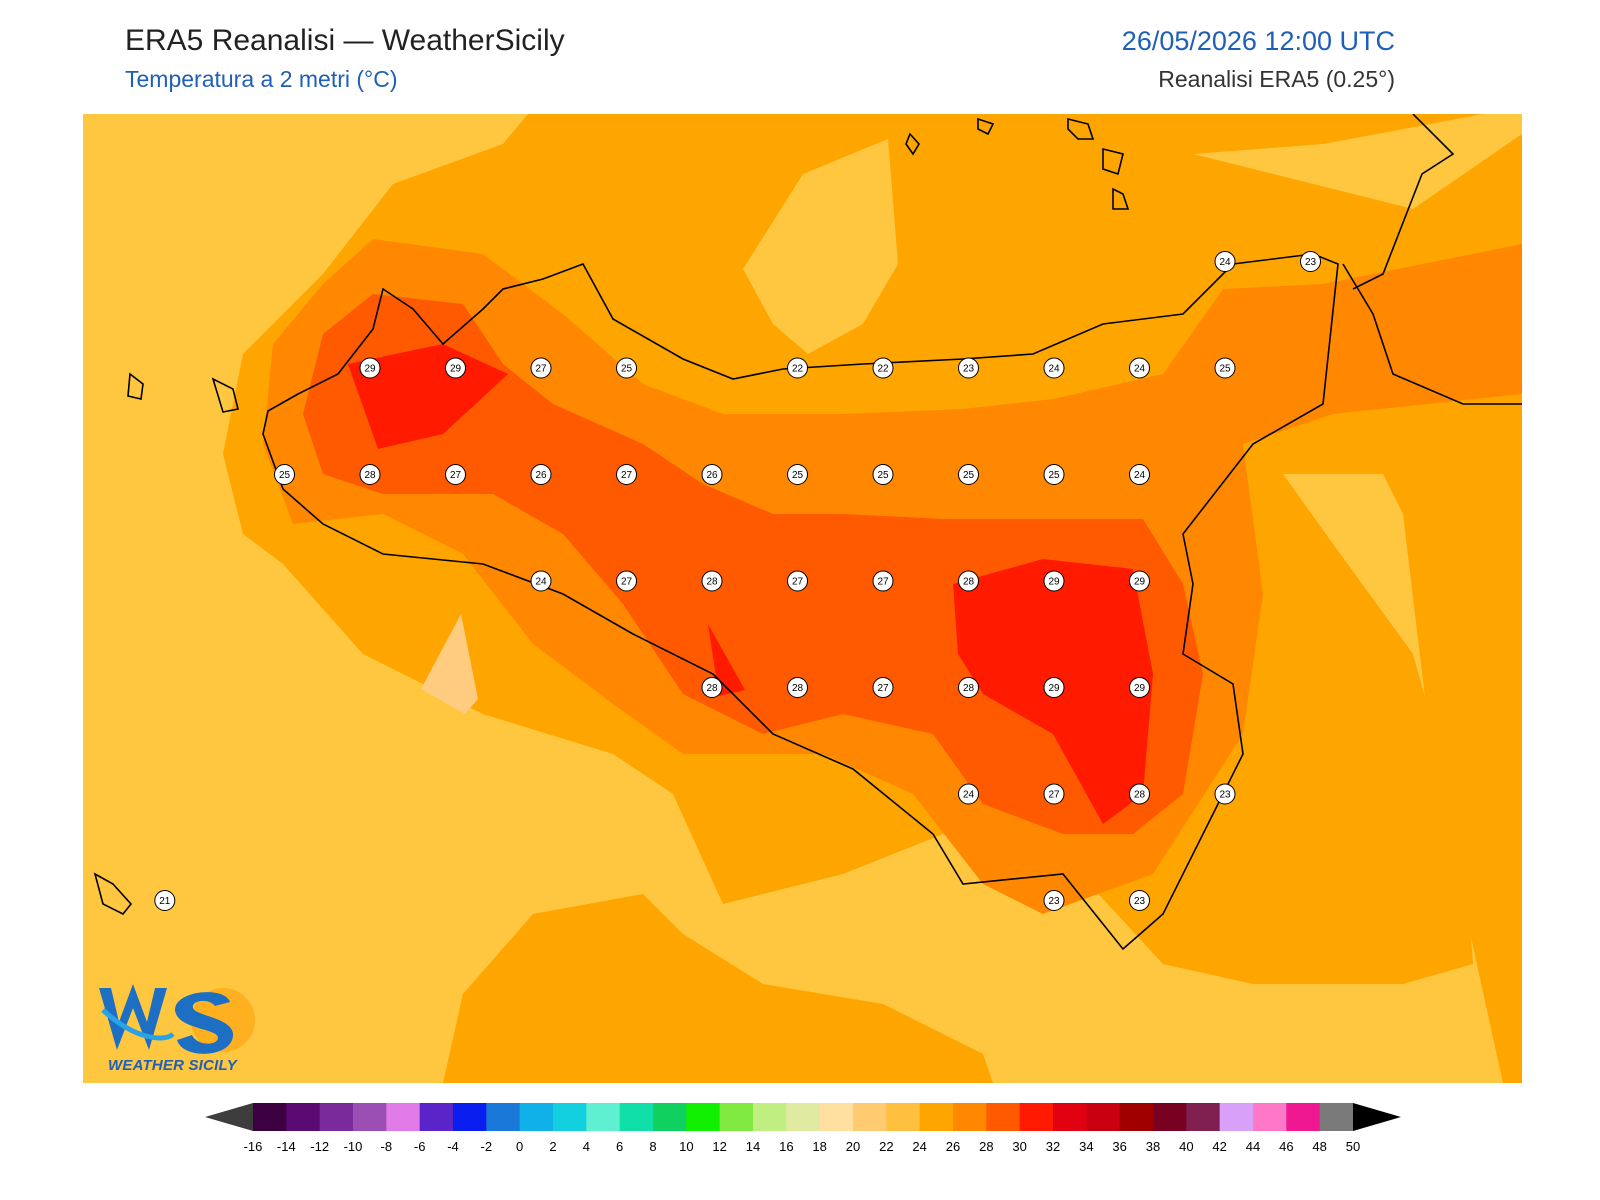 The width and height of the screenshot is (1600, 1200). Describe the element at coordinates (652, 1146) in the screenshot. I see `colorbar-tick-label: 8` at that location.